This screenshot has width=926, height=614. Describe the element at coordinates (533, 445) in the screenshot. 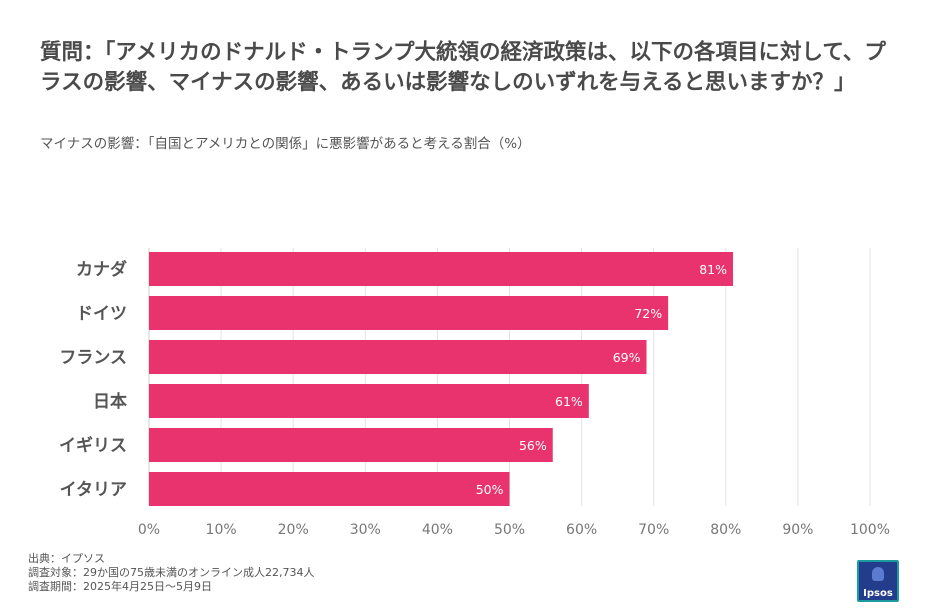

I see `data-label: 56%` at that location.